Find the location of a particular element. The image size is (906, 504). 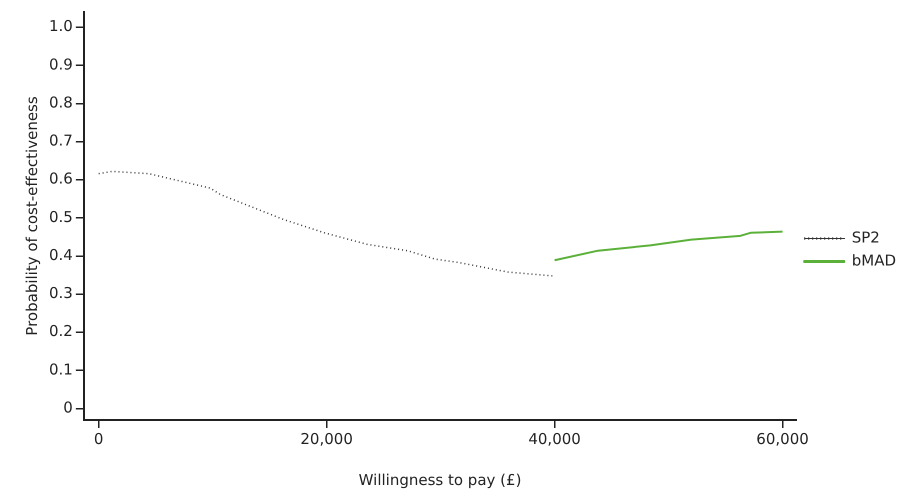

x-tick-label: 20,000 is located at coordinates (326, 439).